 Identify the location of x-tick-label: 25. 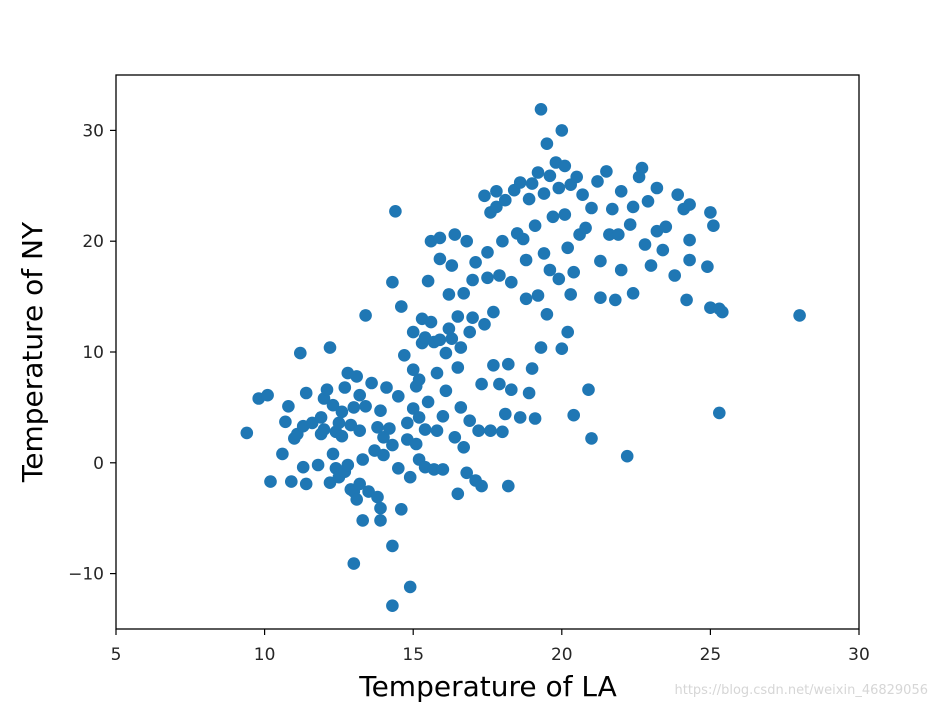
(711, 655).